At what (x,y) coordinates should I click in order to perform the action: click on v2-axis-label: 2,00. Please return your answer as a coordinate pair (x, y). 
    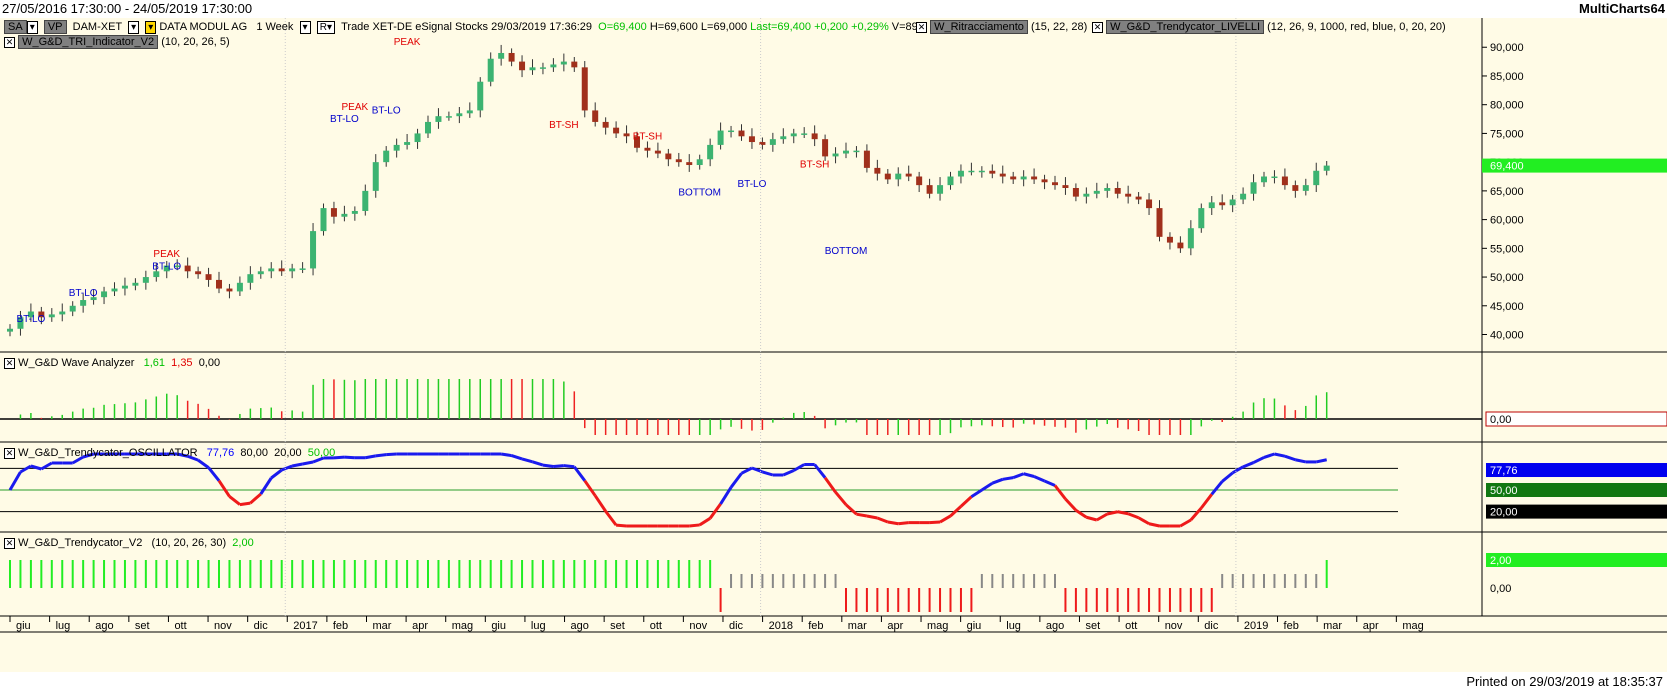
    Looking at the image, I should click on (1500, 561).